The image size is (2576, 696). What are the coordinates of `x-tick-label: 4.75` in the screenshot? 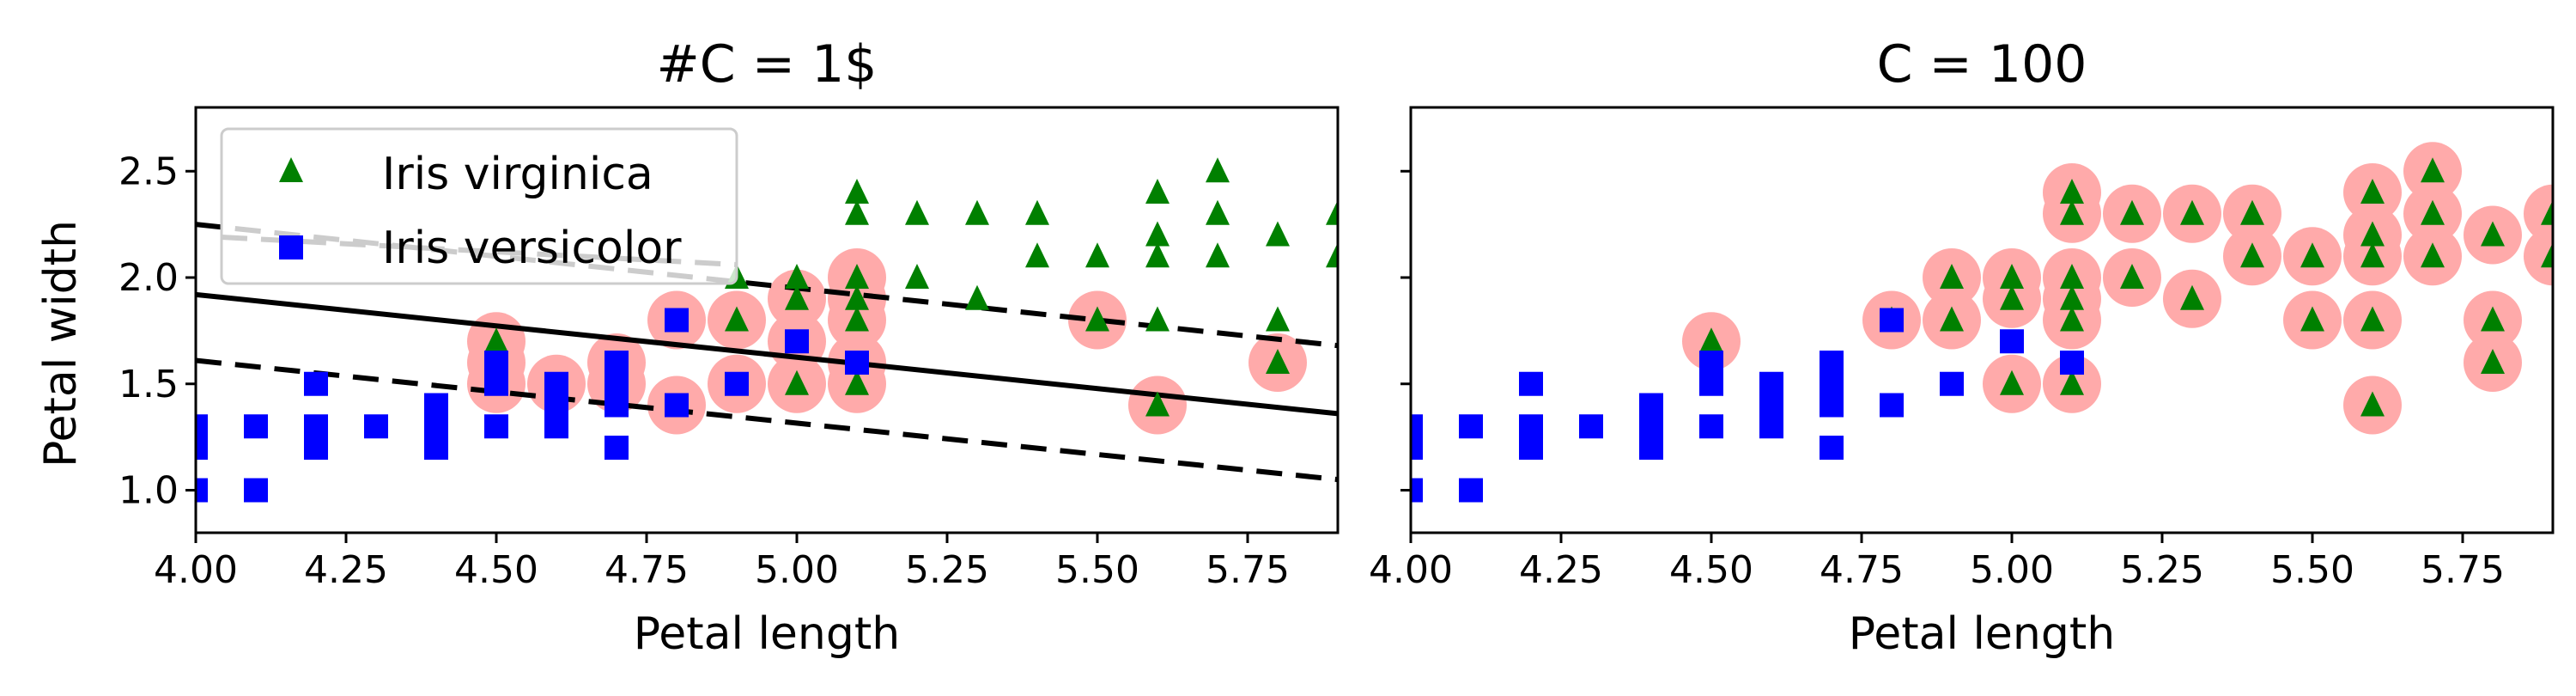 It's located at (1862, 570).